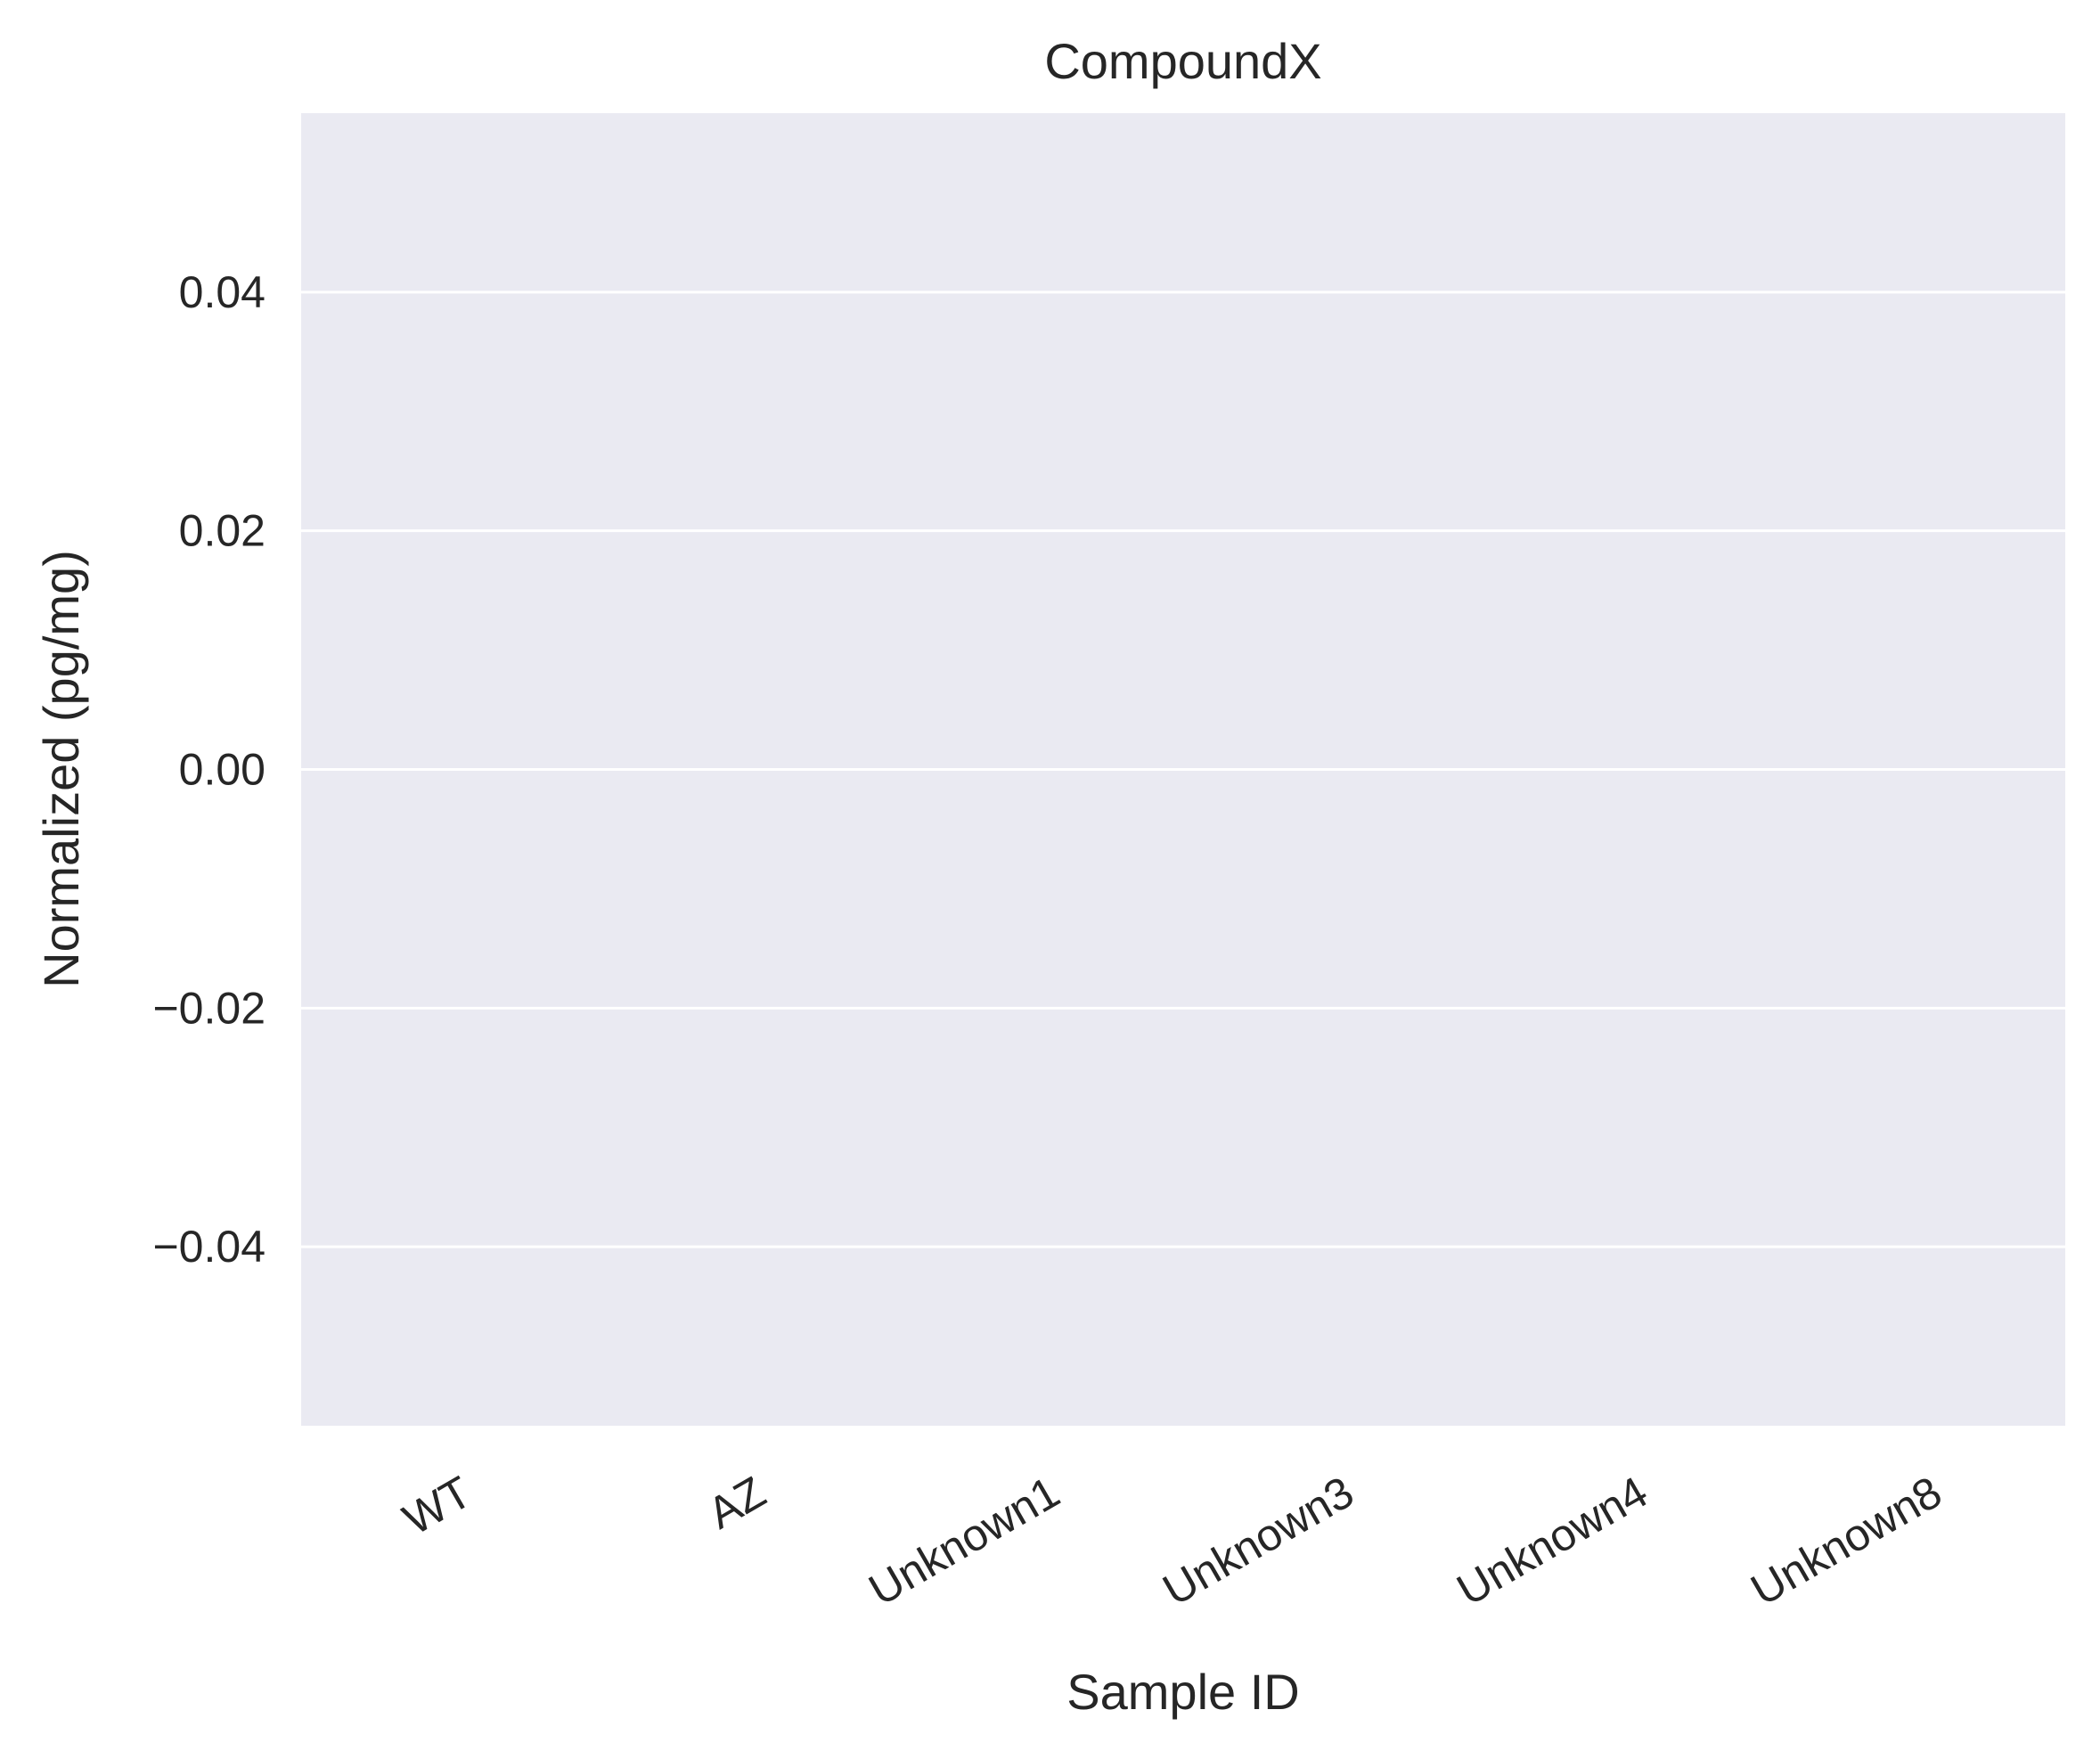 The image size is (2100, 1759). I want to click on y-tick-labels: 0.04 0.02 0.00 −0.02 −0.04, so click(209, 769).